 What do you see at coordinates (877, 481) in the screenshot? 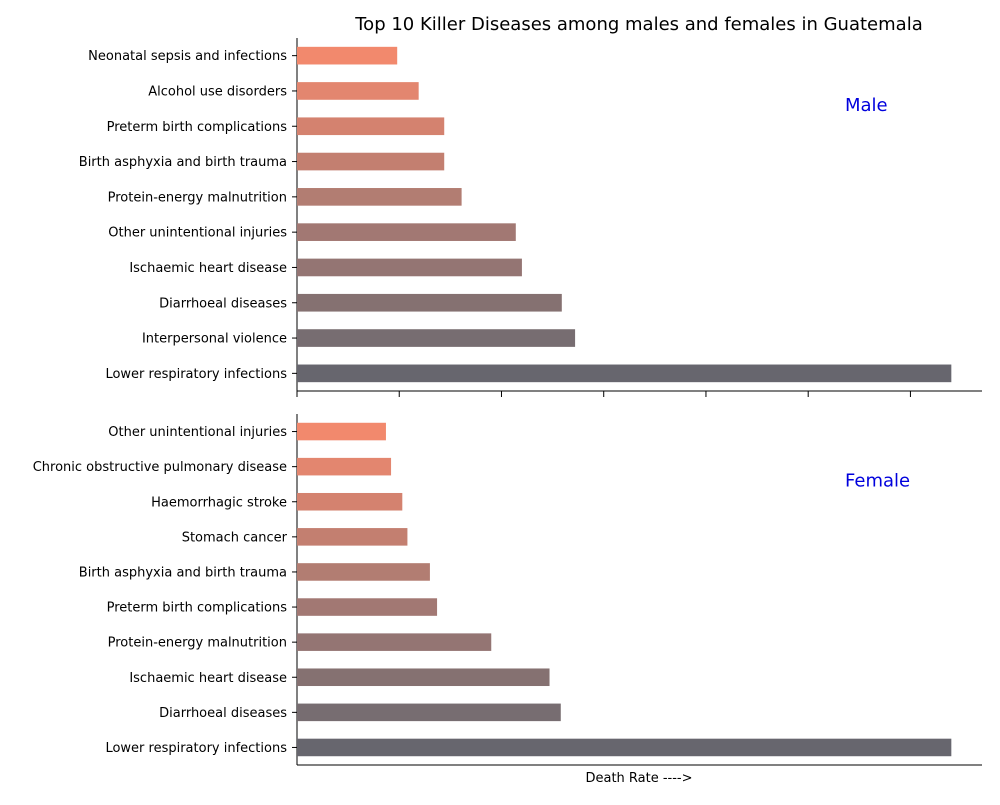
I see `panel-label-female: Female` at bounding box center [877, 481].